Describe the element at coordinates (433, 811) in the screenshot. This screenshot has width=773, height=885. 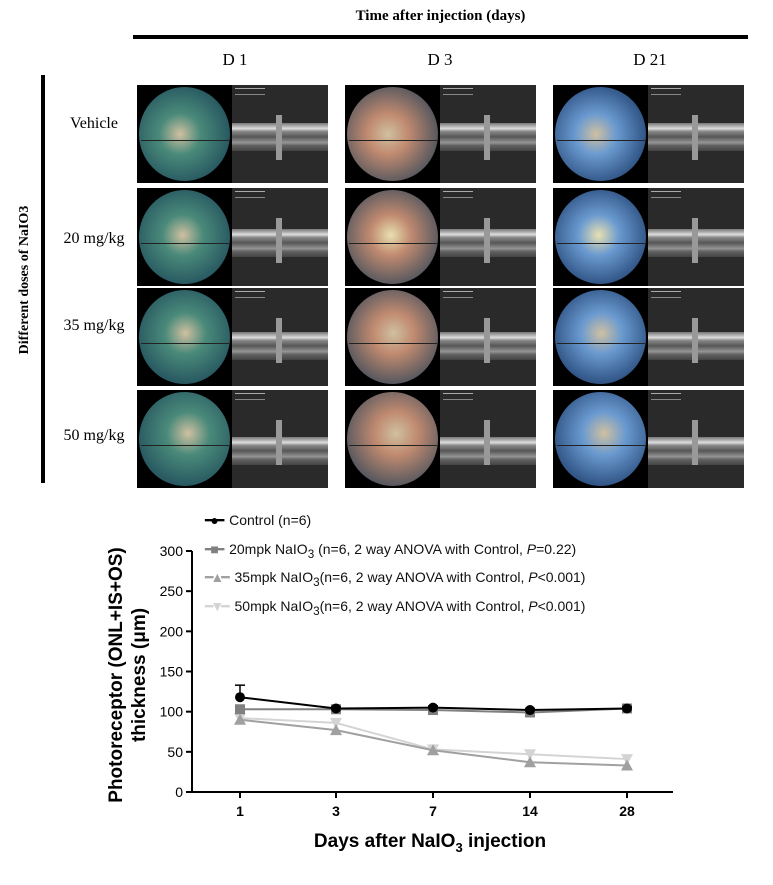
I see `x-tick-label: 7` at that location.